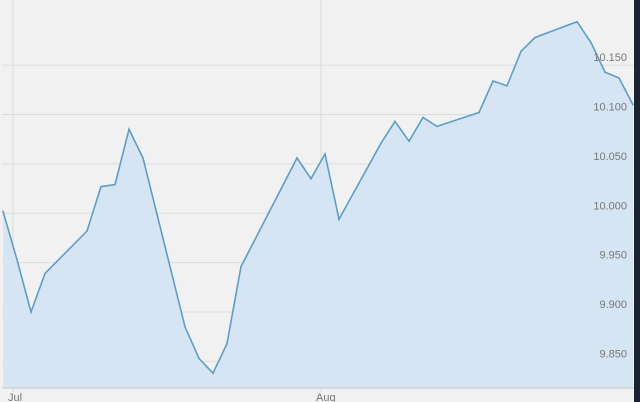  What do you see at coordinates (610, 58) in the screenshot?
I see `y-tick-label: 10.150` at bounding box center [610, 58].